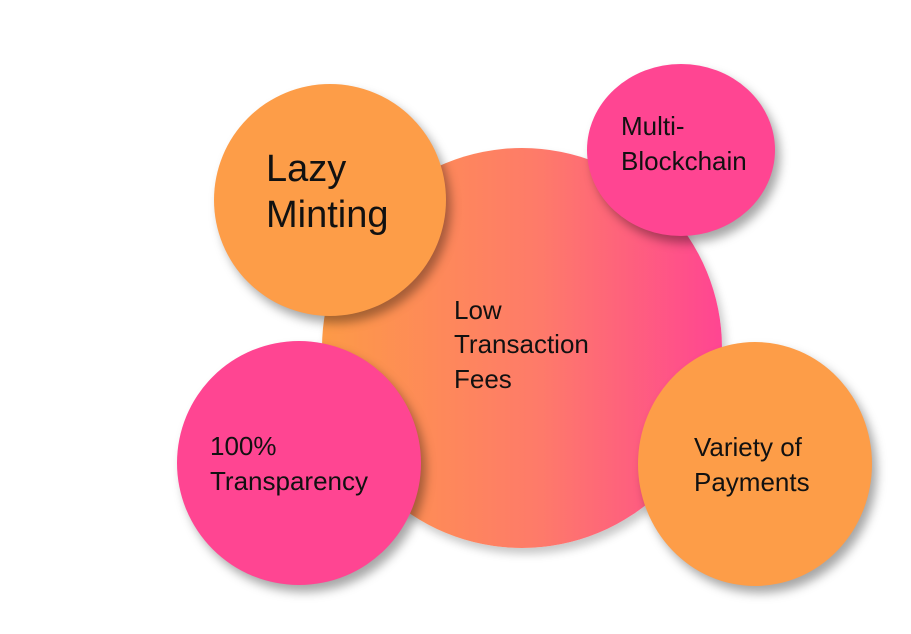 This screenshot has width=911, height=634. Describe the element at coordinates (327, 215) in the screenshot. I see `label-line: Minting` at that location.